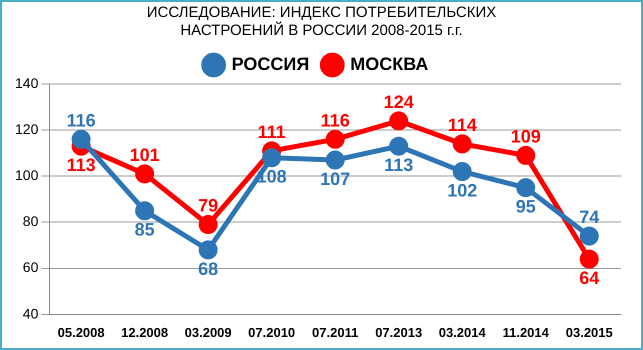  I want to click on x-tick-label: 03.2015, so click(589, 332).